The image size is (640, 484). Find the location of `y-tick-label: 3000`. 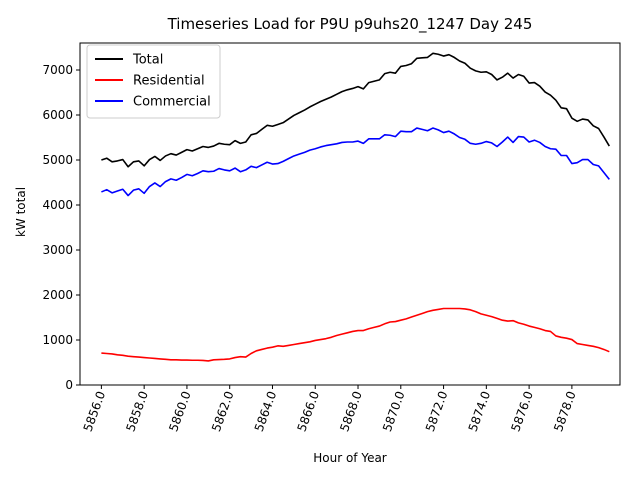

y-tick-label: 3000 is located at coordinates (57, 250).